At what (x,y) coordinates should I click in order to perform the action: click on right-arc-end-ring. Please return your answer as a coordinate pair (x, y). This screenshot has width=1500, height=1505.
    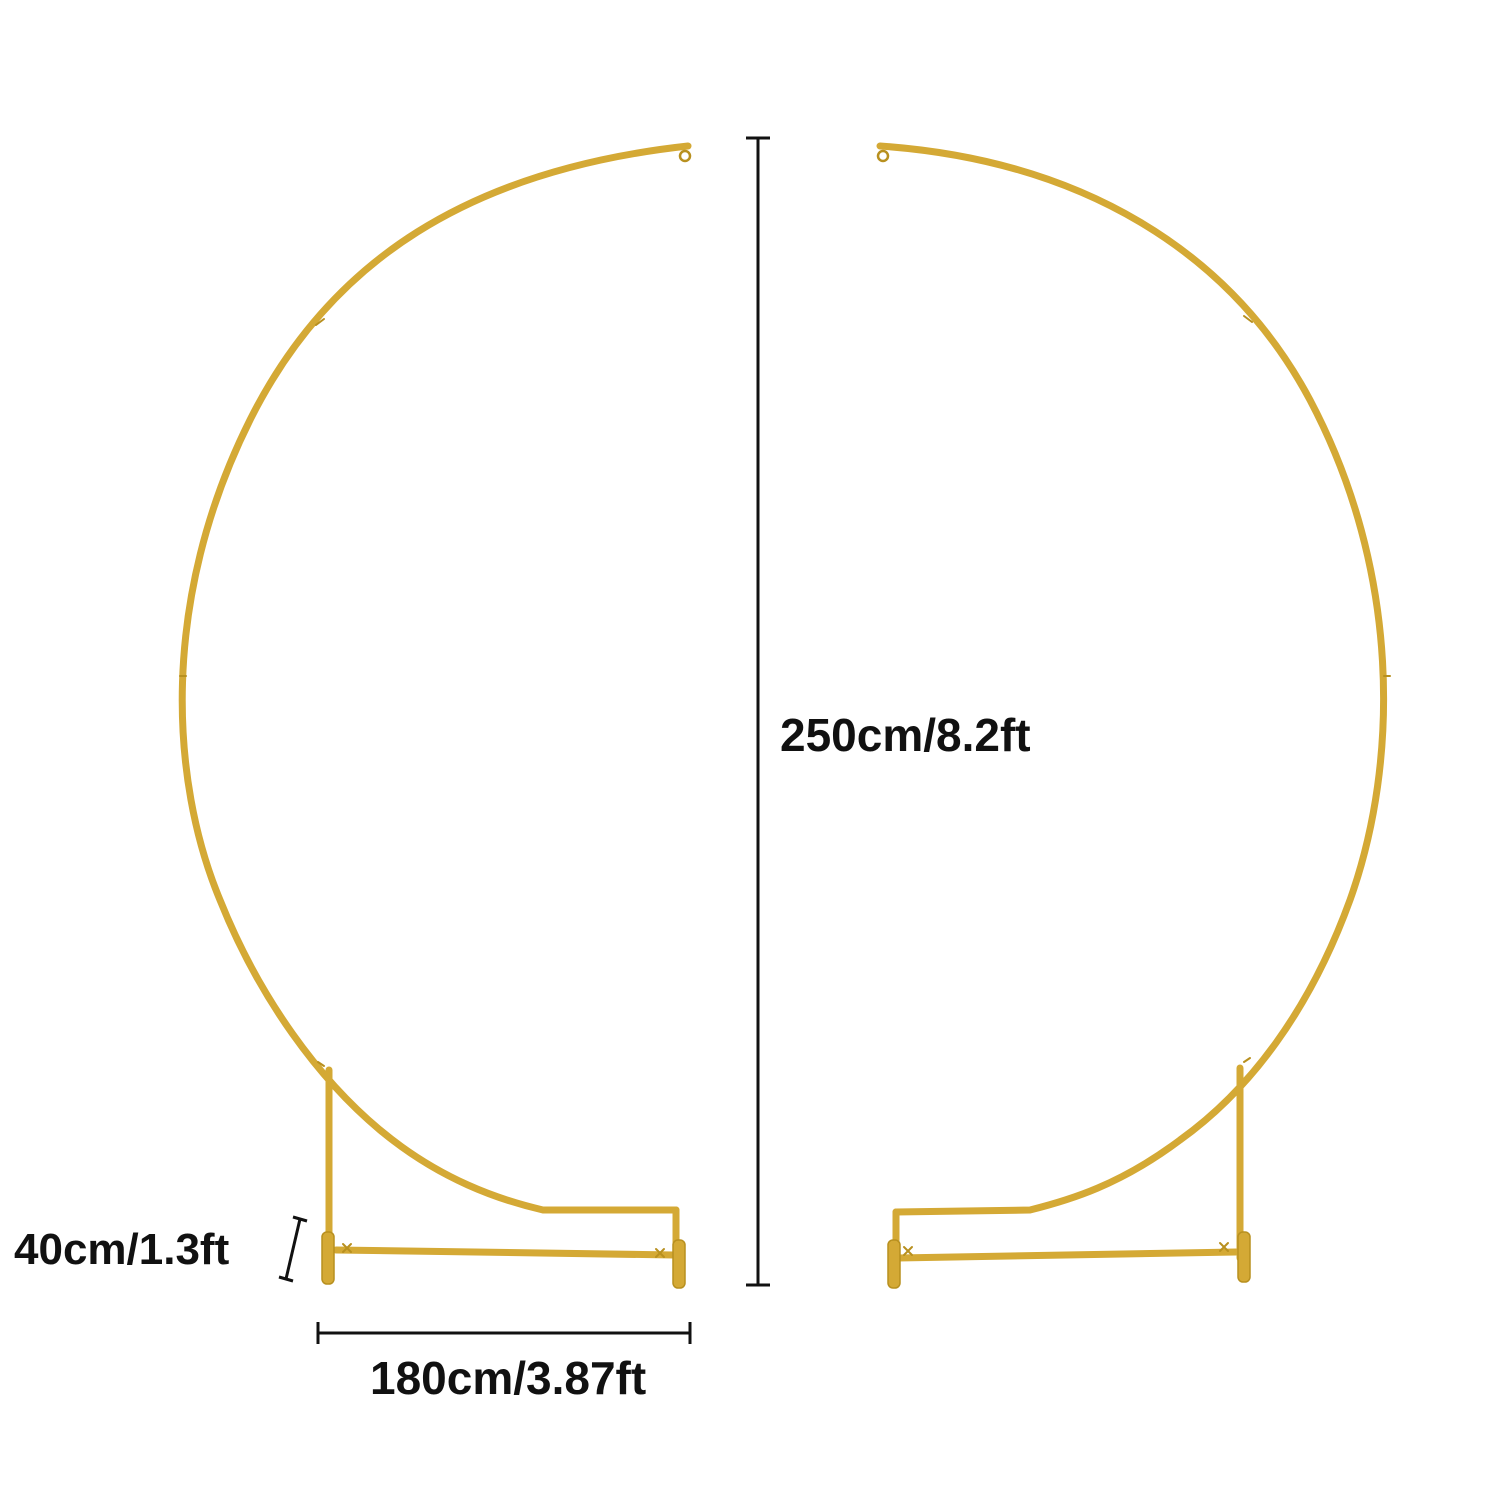
    Looking at the image, I should click on (883, 156).